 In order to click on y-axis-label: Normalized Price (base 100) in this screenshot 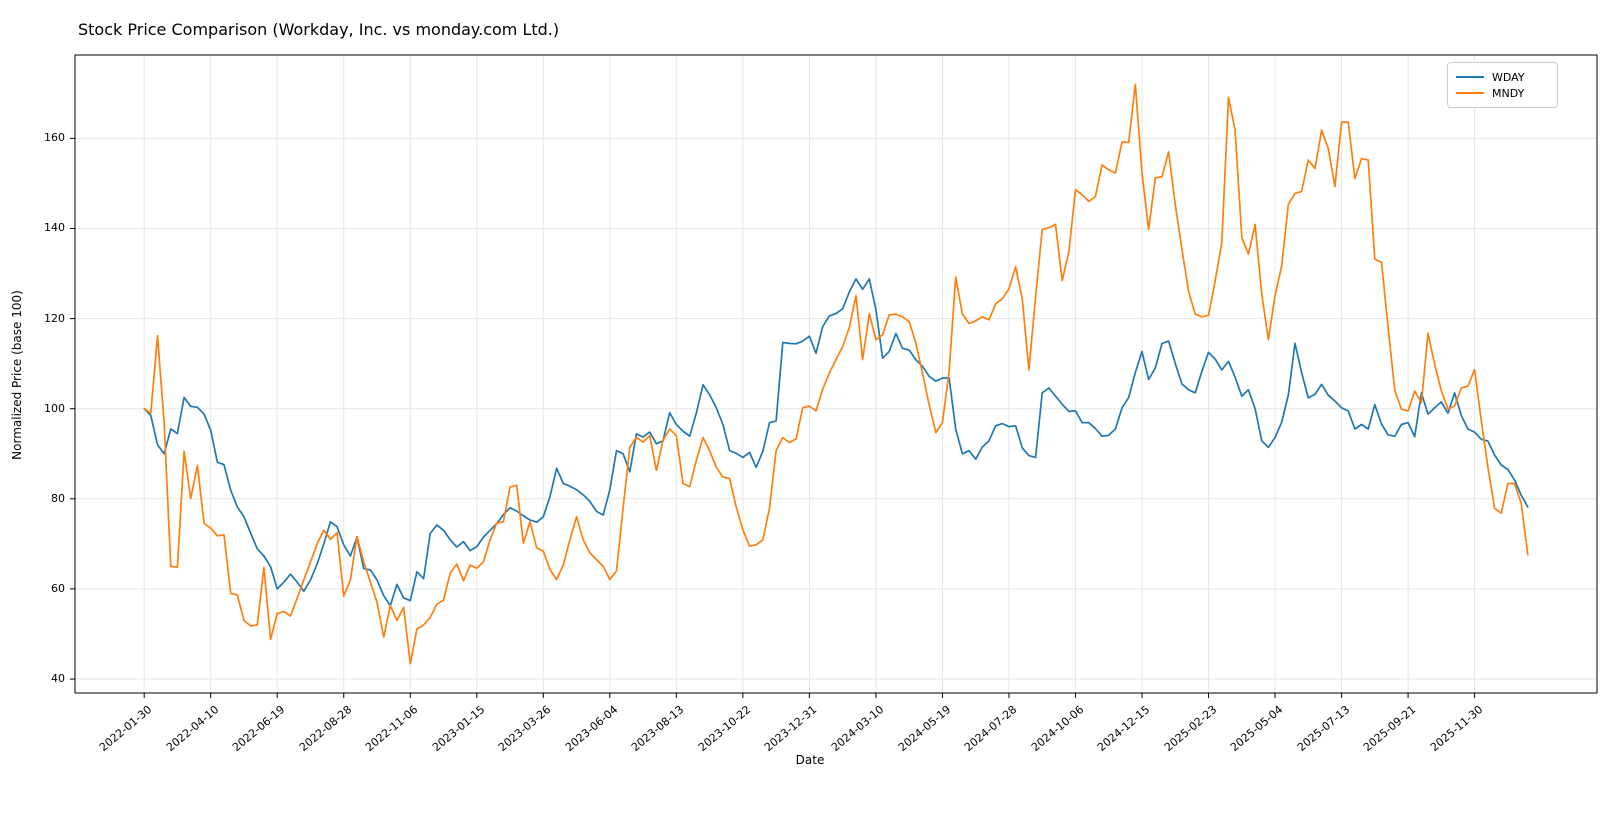, I will do `click(17, 375)`.